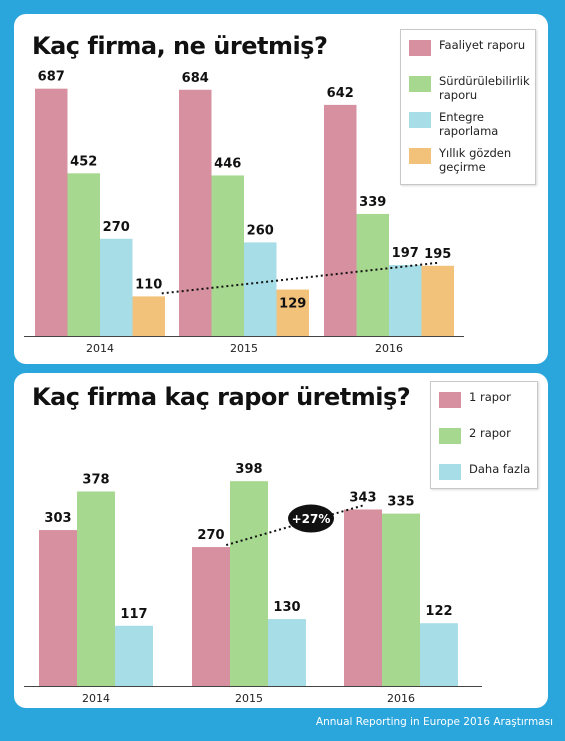  What do you see at coordinates (51, 77) in the screenshot?
I see `data-label: 687` at bounding box center [51, 77].